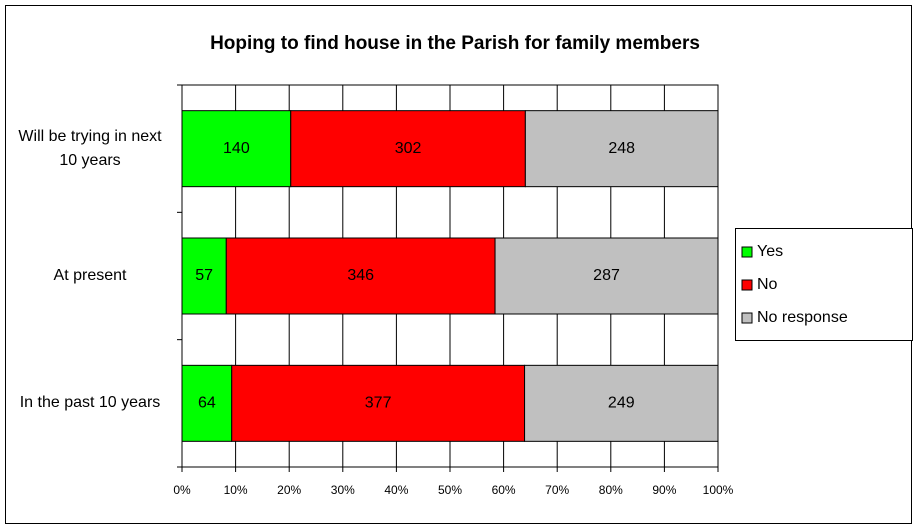 The height and width of the screenshot is (529, 915). What do you see at coordinates (289, 490) in the screenshot?
I see `x-tick-label: 20%` at bounding box center [289, 490].